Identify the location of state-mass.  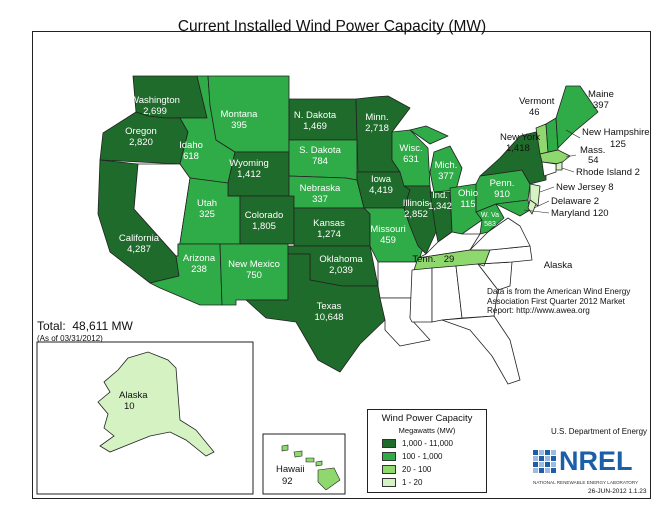
(555, 157).